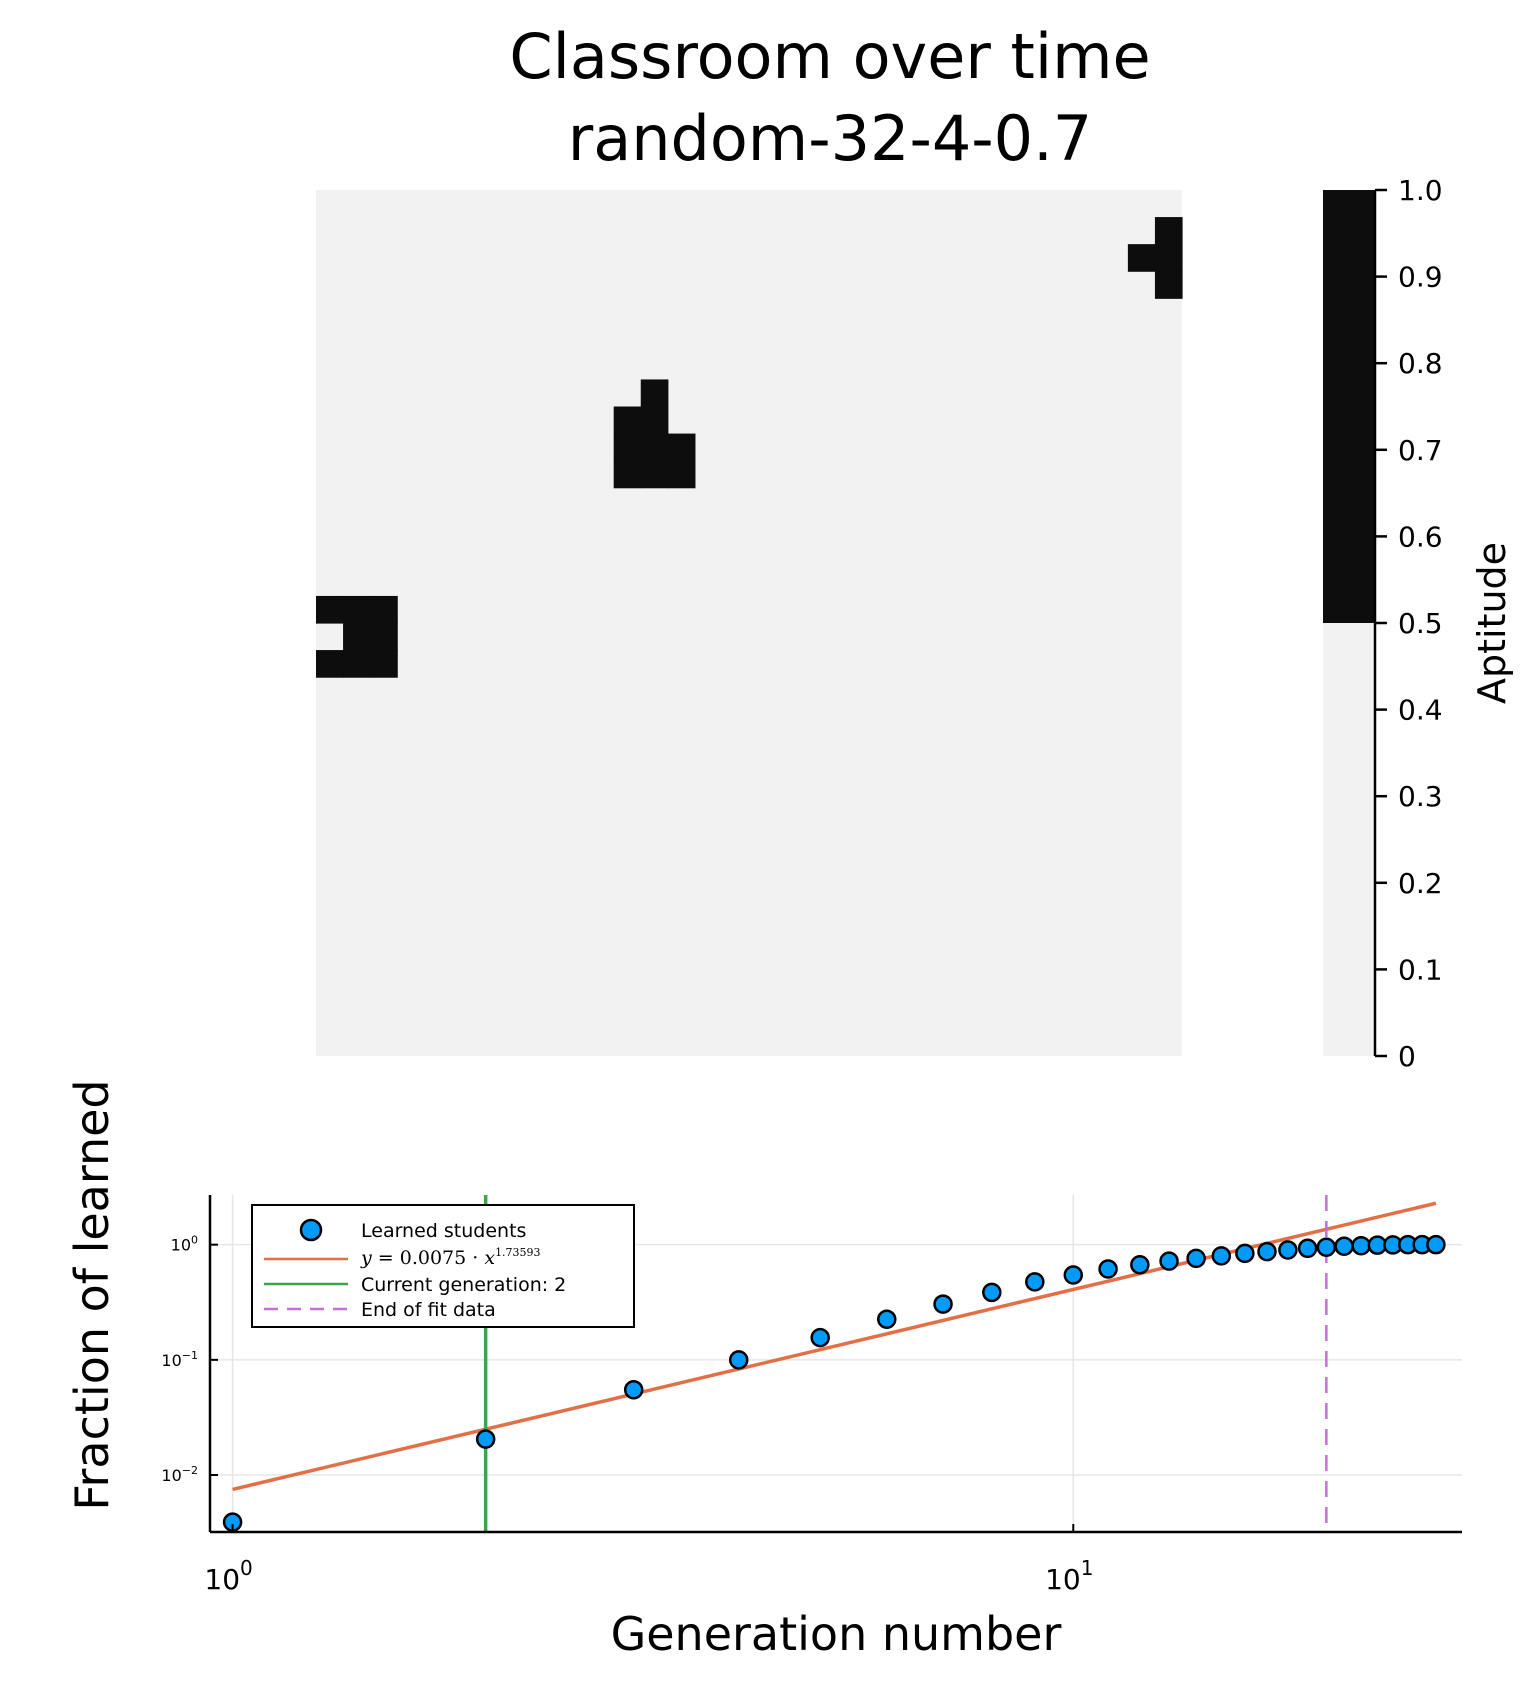 The height and width of the screenshot is (1706, 1536). I want to click on legend-label-endfit: End of fit data, so click(428, 1310).